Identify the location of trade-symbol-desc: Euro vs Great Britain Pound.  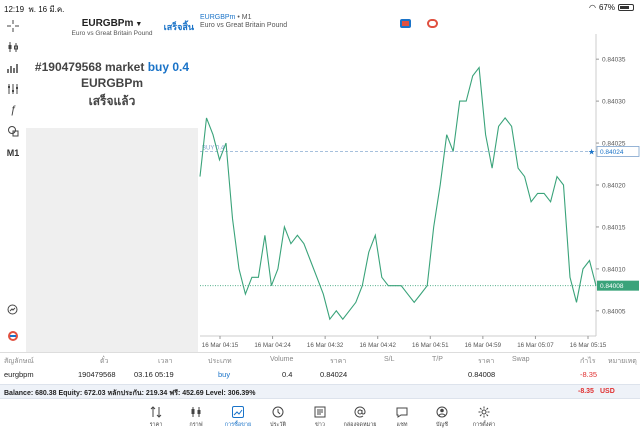
(112, 33).